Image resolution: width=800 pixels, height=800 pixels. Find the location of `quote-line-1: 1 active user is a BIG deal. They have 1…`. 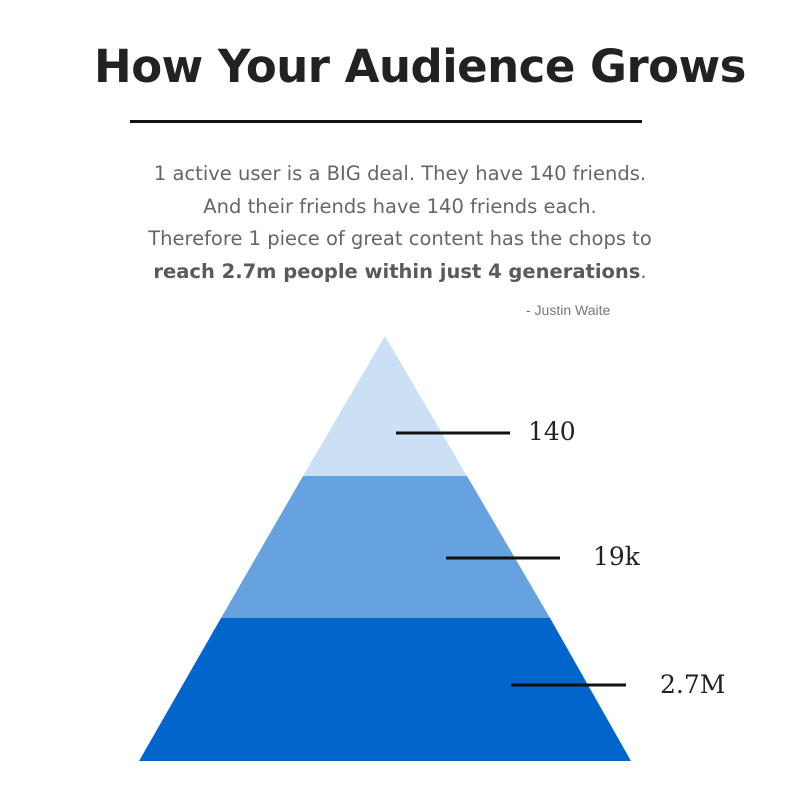

quote-line-1: 1 active user is a BIG deal. They have 1… is located at coordinates (400, 173).